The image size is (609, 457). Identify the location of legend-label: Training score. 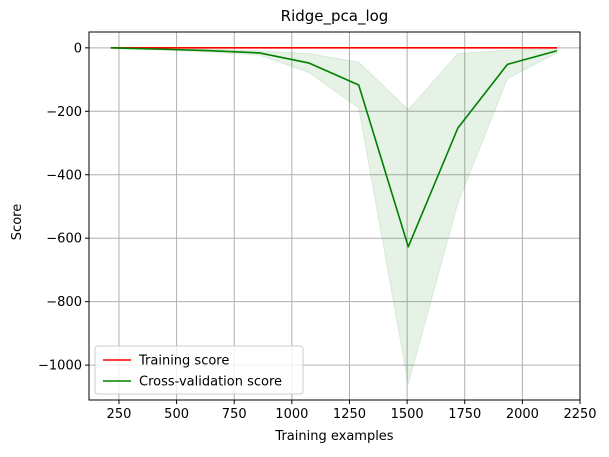
(183, 361).